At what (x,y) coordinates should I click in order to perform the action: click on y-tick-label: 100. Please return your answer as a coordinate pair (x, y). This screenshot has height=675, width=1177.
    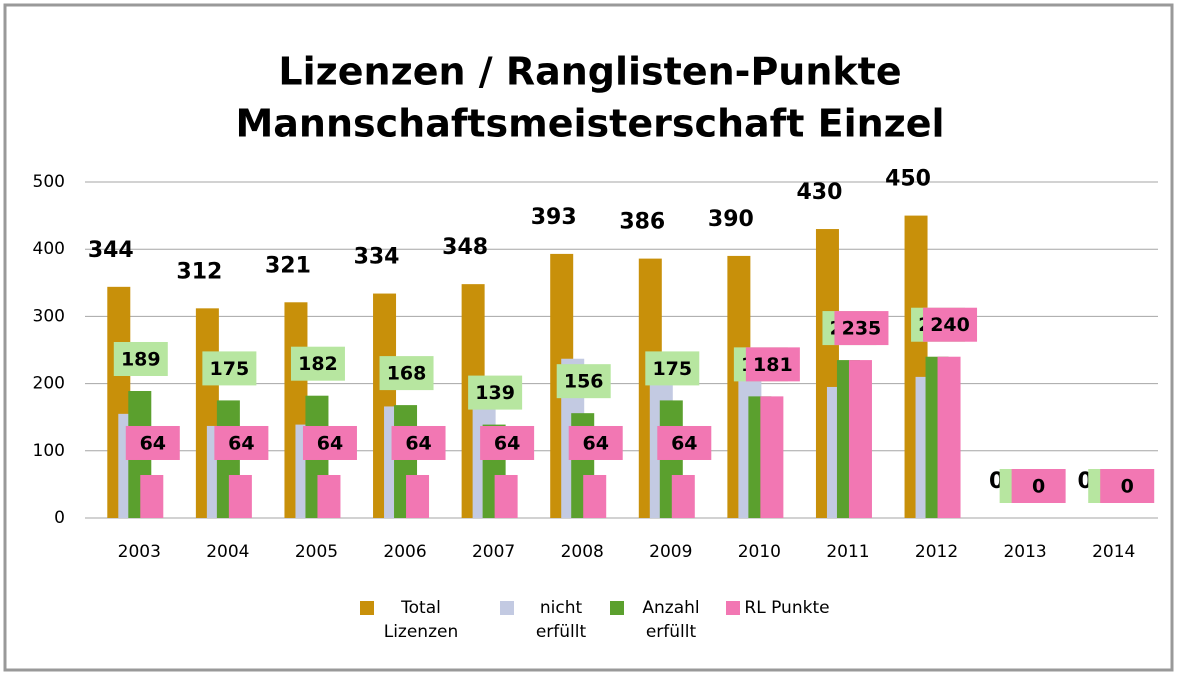
    Looking at the image, I should click on (49, 451).